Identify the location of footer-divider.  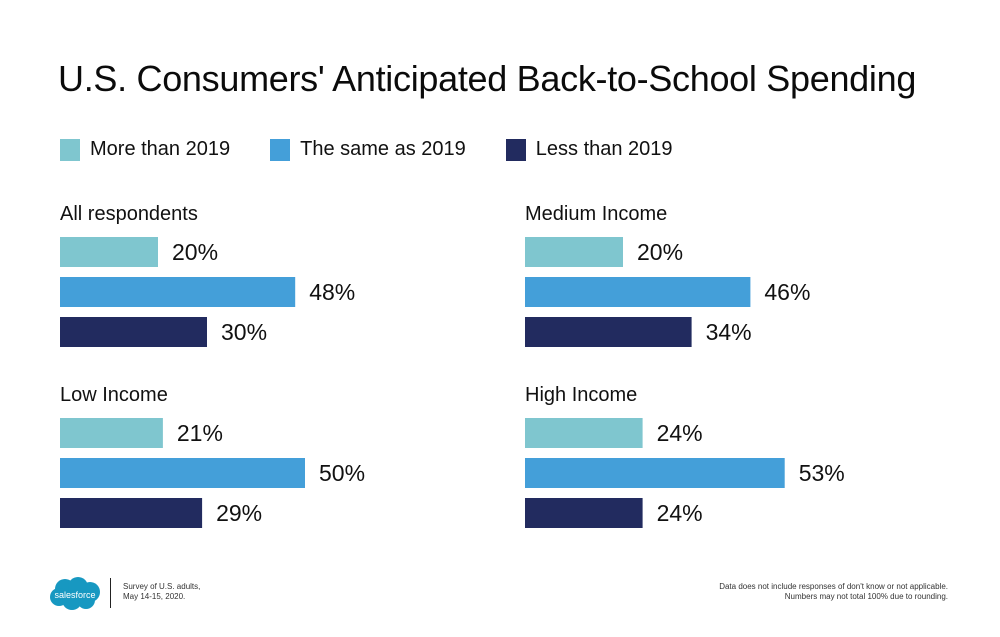
(110, 593).